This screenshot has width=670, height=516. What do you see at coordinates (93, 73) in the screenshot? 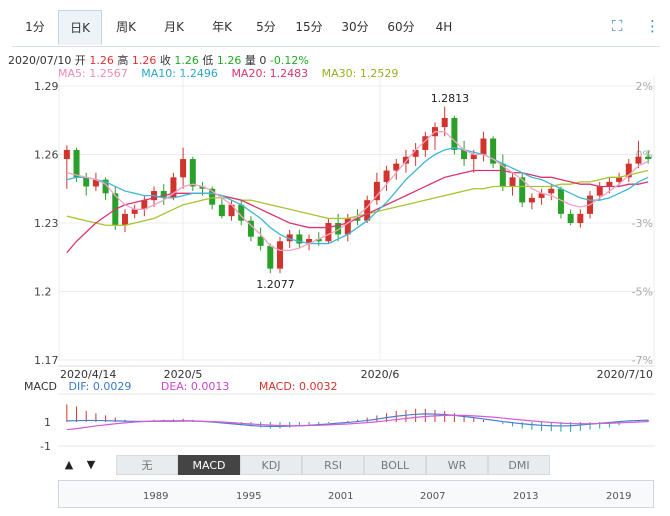
I see `ma5-label: MA5: 1.2567` at bounding box center [93, 73].